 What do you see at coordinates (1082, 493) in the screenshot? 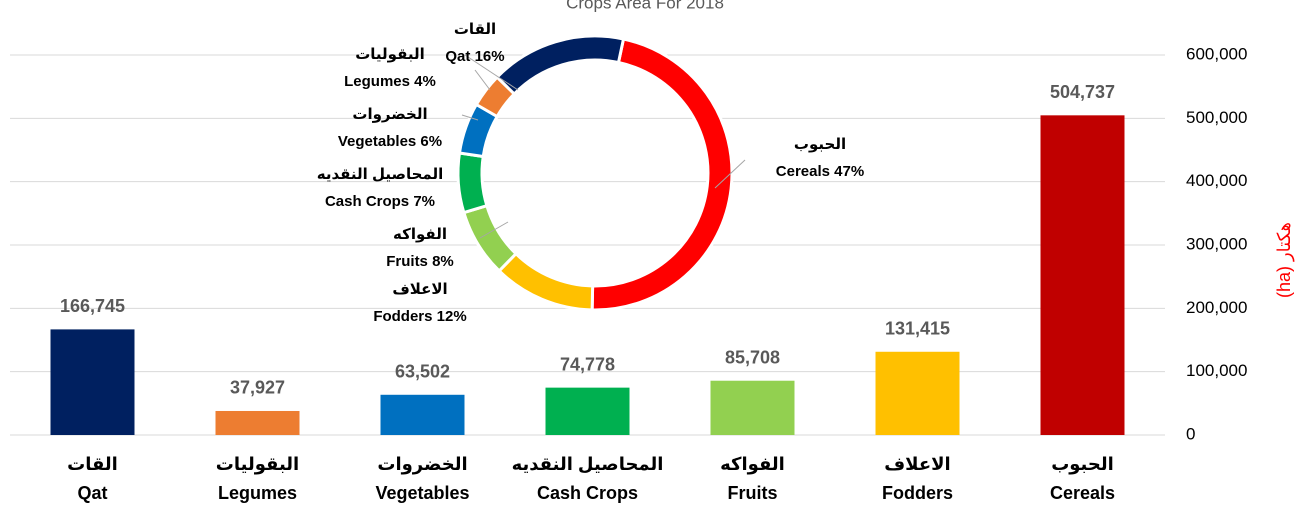
I see `x-tick-label: Cereals` at bounding box center [1082, 493].